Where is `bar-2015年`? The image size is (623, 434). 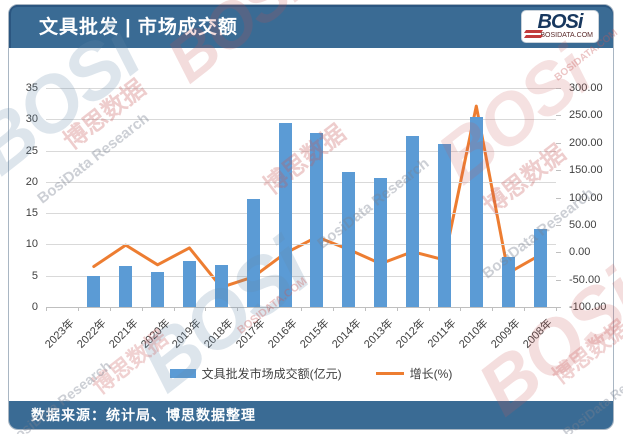 bar-2015年 is located at coordinates (317, 220).